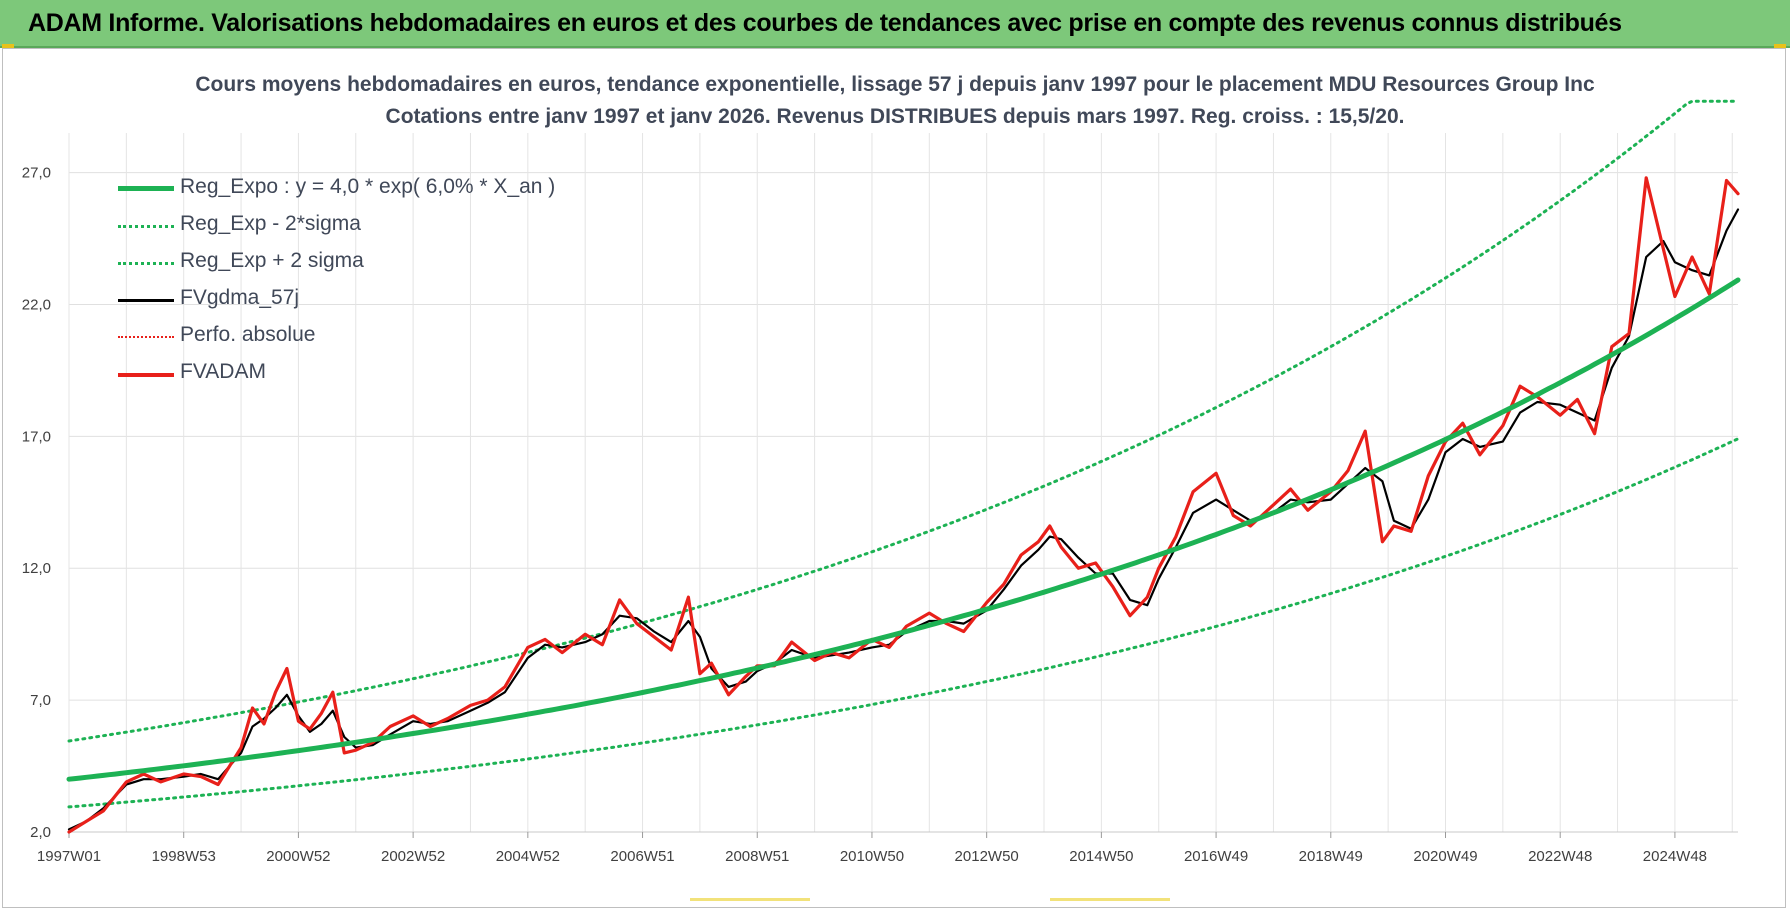 The width and height of the screenshot is (1790, 912). I want to click on x-tick-label: 2010W50, so click(872, 856).